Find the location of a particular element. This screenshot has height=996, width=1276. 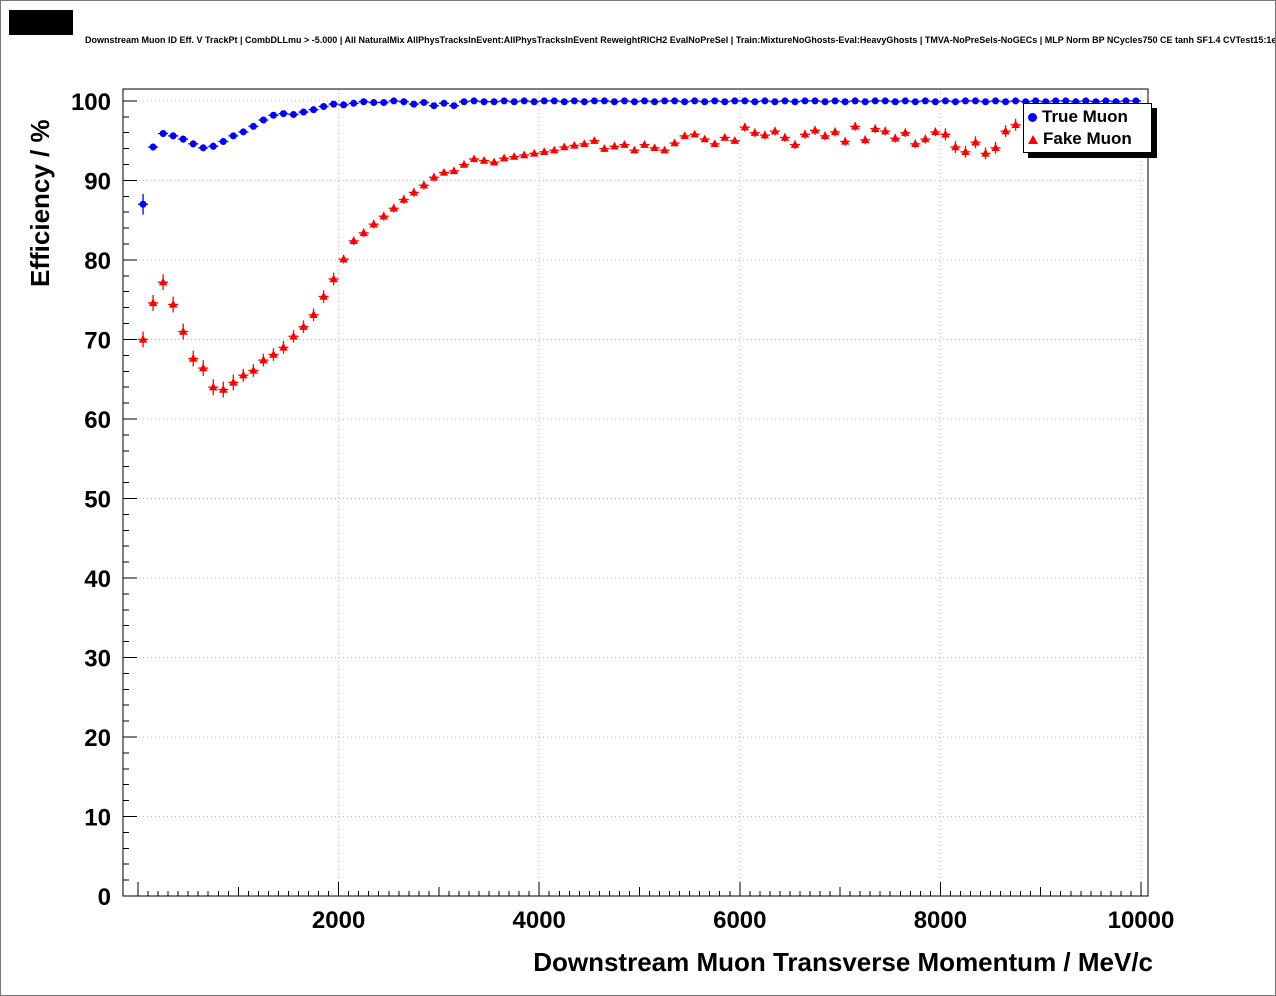

svg-text: 2000 is located at coordinates (338, 920).